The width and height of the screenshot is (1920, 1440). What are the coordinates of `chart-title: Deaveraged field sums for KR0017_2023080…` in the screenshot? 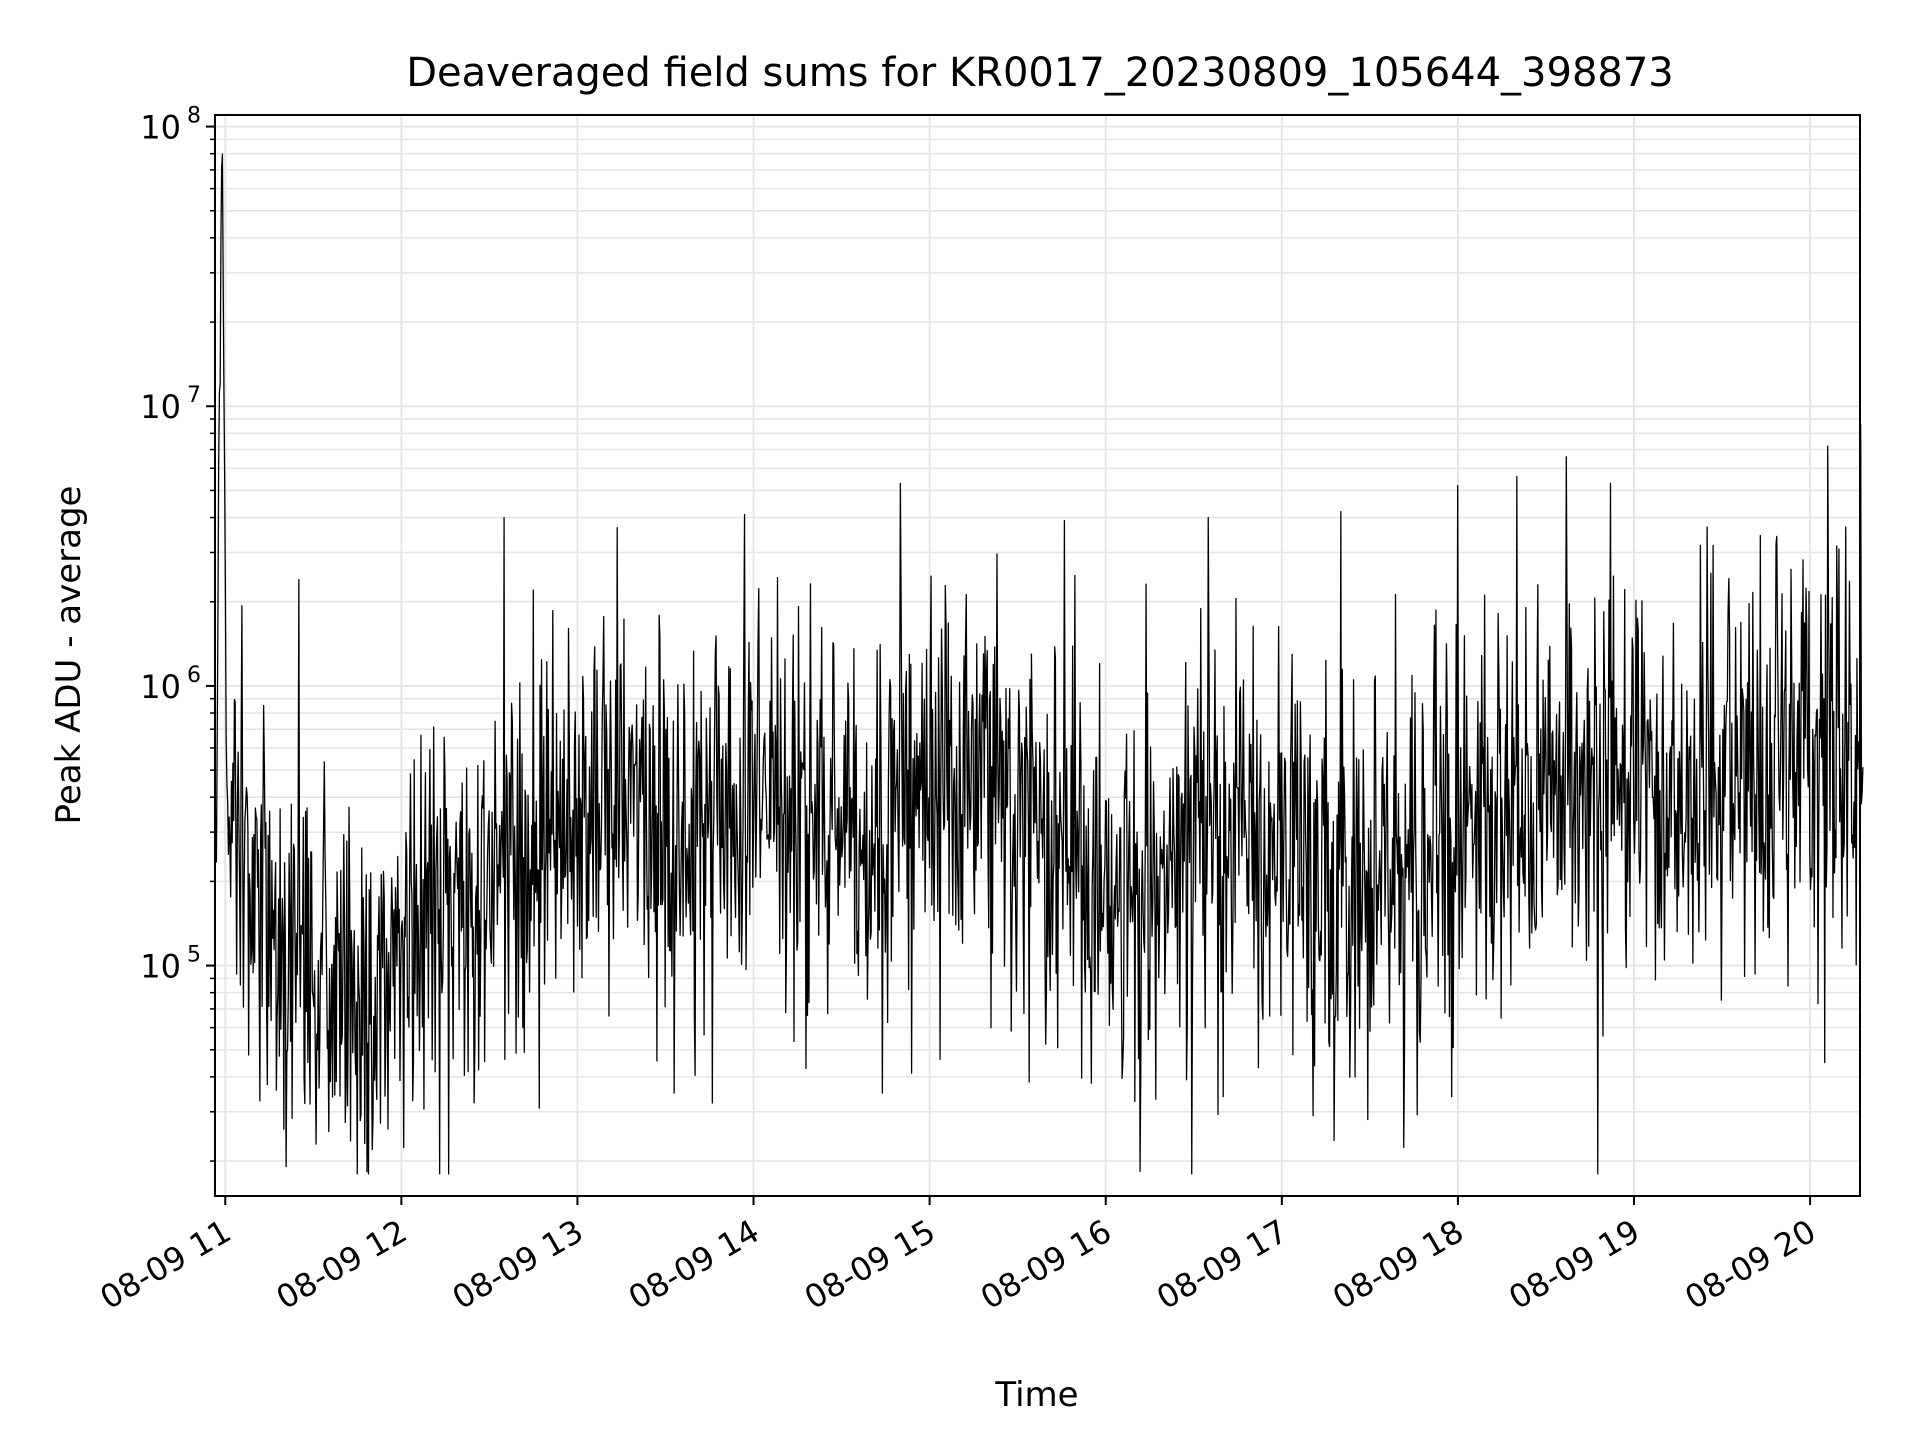 It's located at (1040, 73).